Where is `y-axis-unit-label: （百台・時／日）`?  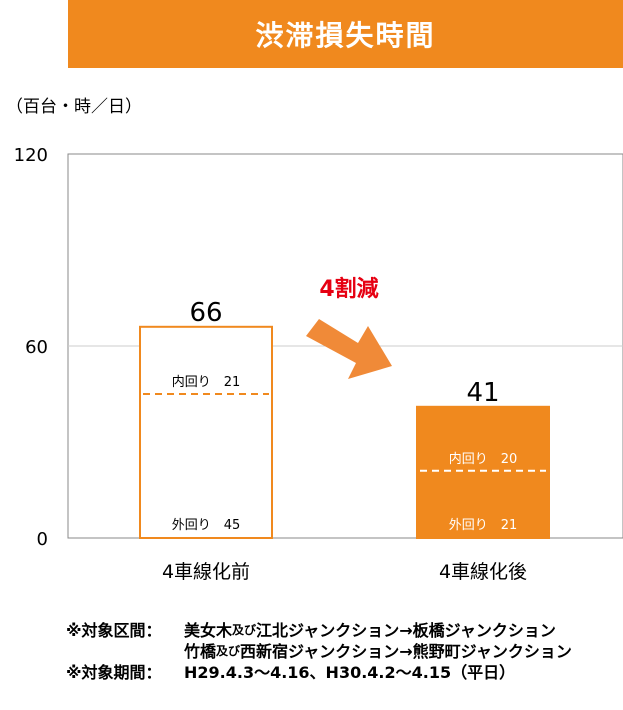 y-axis-unit-label: （百台・時／日） is located at coordinates (74, 107).